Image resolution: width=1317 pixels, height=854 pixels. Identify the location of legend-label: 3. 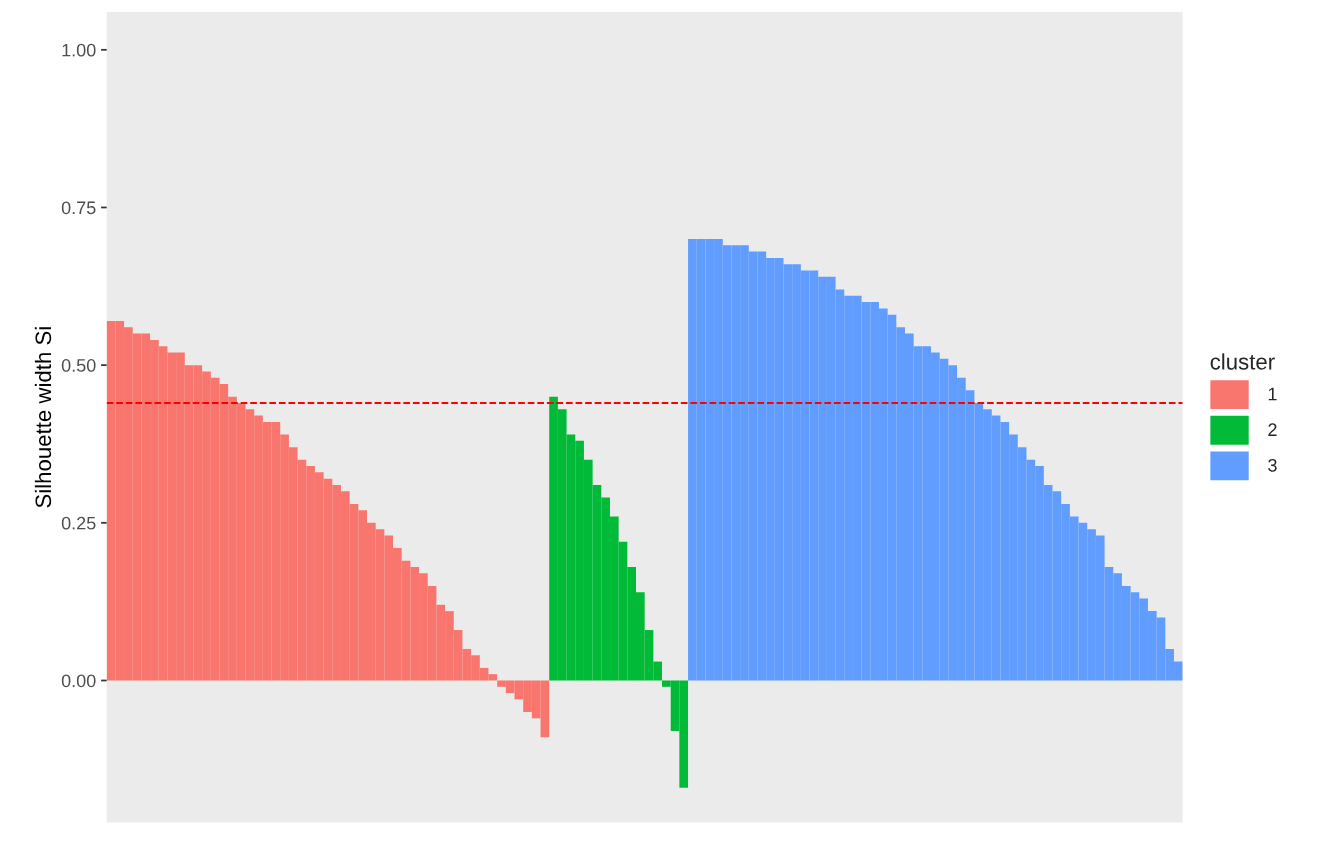
(1272, 465).